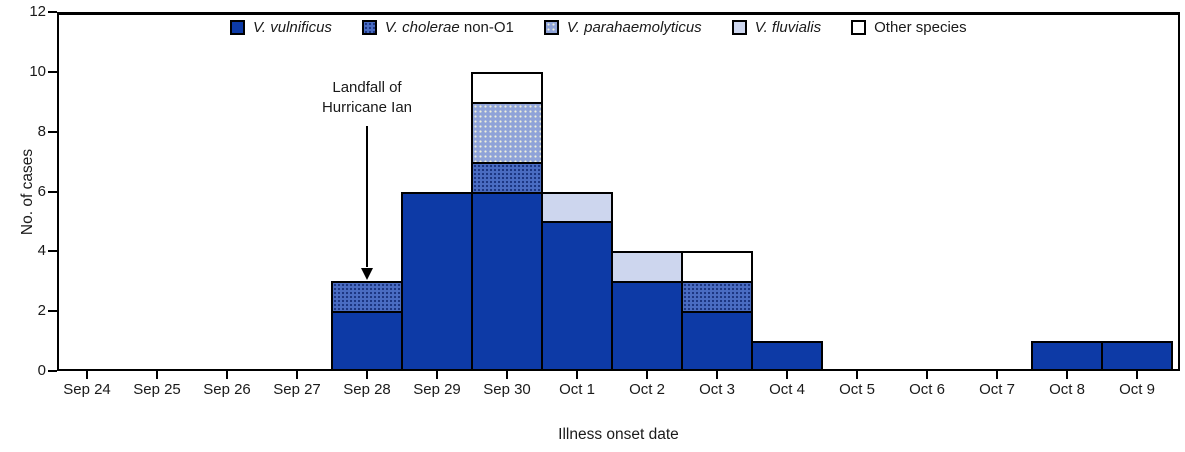  What do you see at coordinates (297, 389) in the screenshot?
I see `x-tick-label: Sep 27` at bounding box center [297, 389].